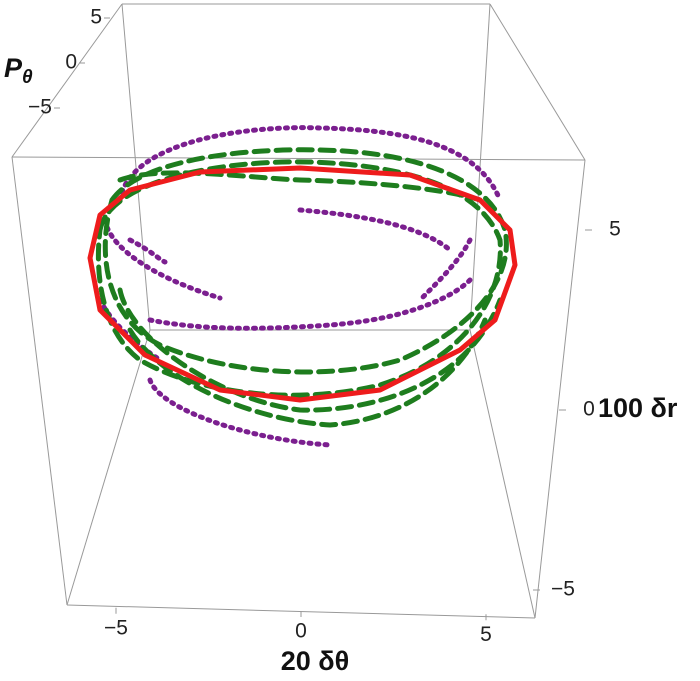  I want to click on x-tick-label: 0, so click(301, 631).